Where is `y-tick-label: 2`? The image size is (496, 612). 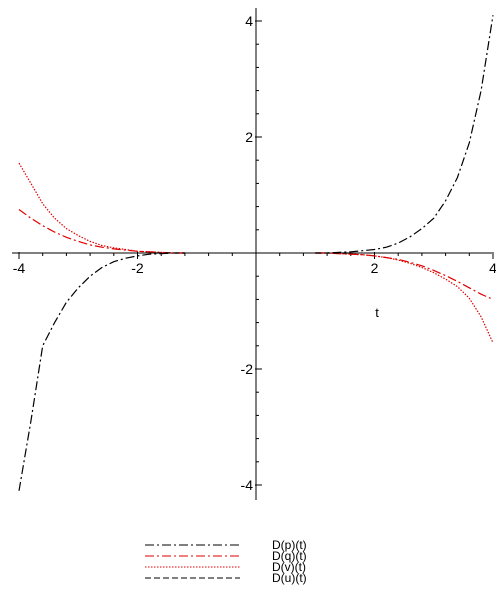 y-tick-label: 2 is located at coordinates (249, 137).